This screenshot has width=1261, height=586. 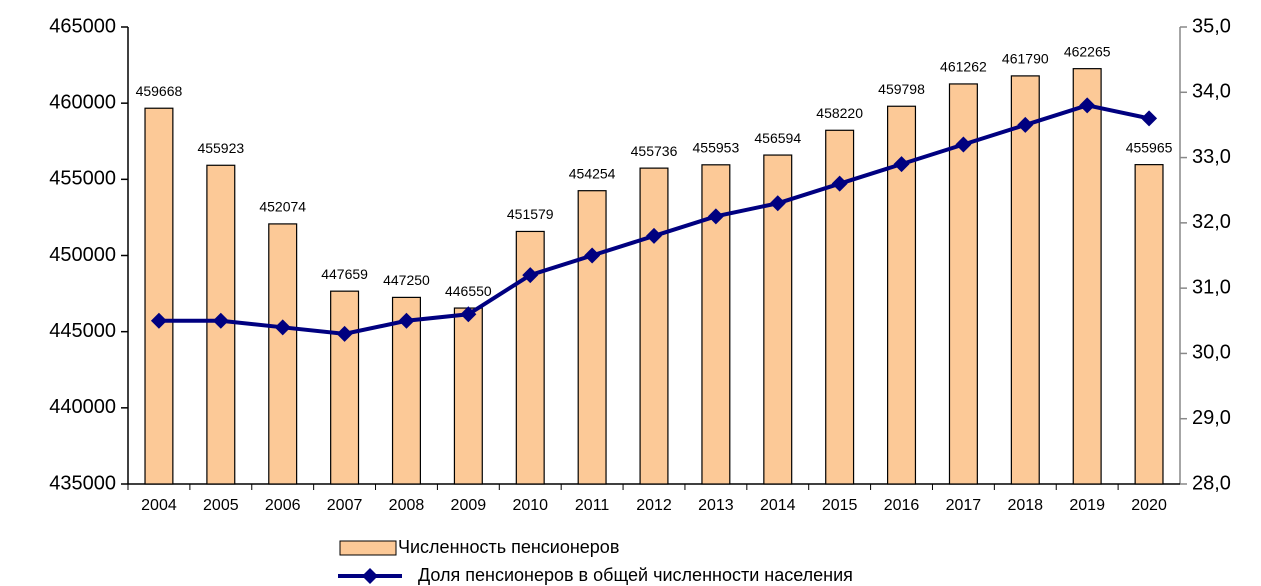 What do you see at coordinates (1211, 157) in the screenshot?
I see `y2-tick-label: 33,0` at bounding box center [1211, 157].